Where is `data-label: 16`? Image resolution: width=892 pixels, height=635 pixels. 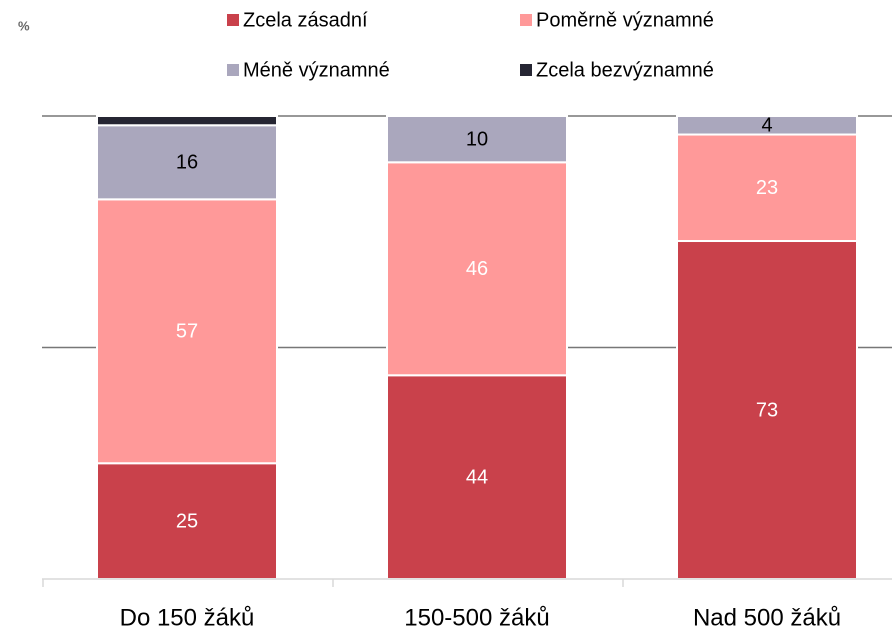 data-label: 16 is located at coordinates (187, 163).